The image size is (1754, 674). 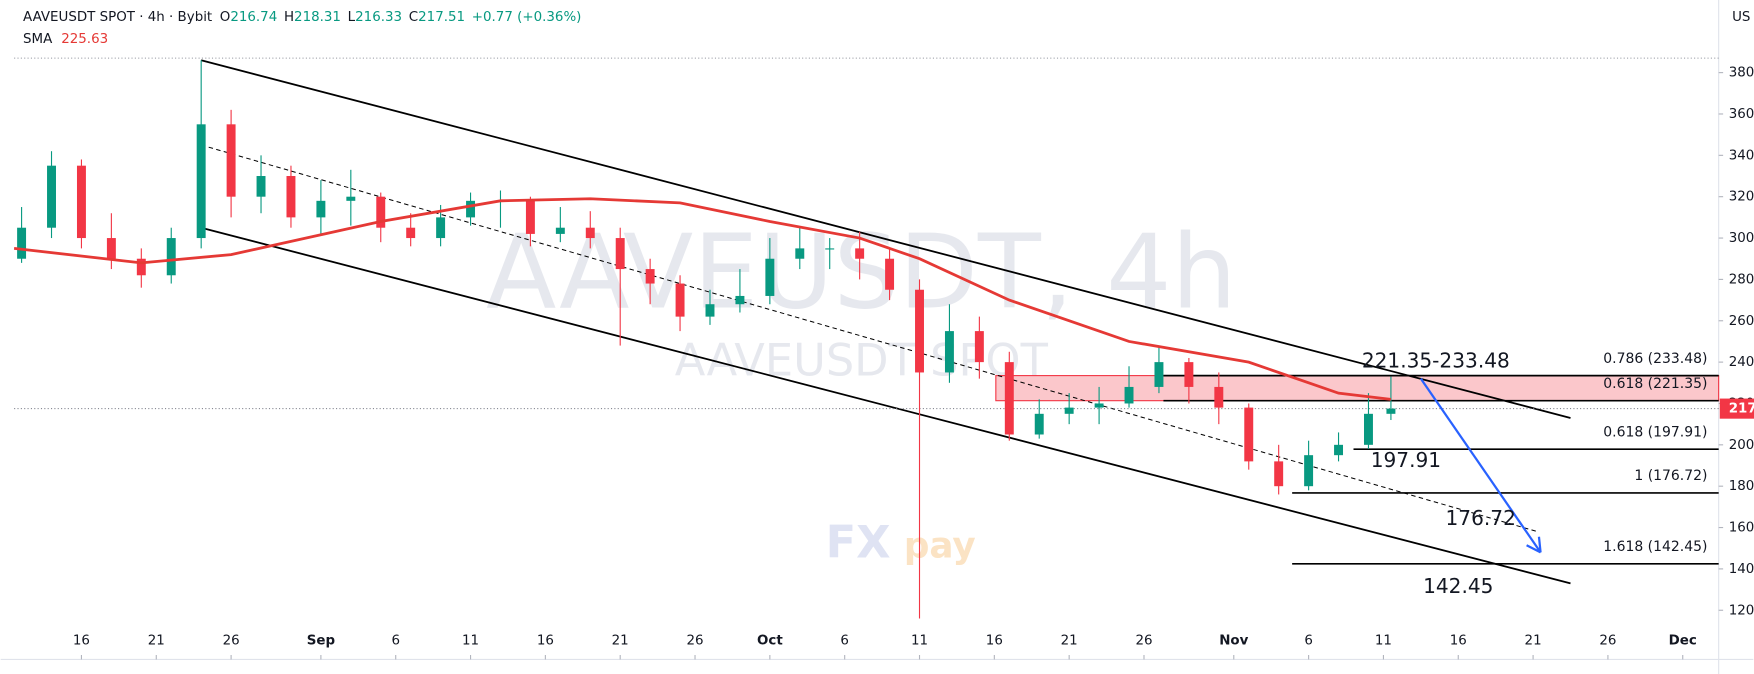 What do you see at coordinates (770, 640) in the screenshot?
I see `x-tick-label: Oct` at bounding box center [770, 640].